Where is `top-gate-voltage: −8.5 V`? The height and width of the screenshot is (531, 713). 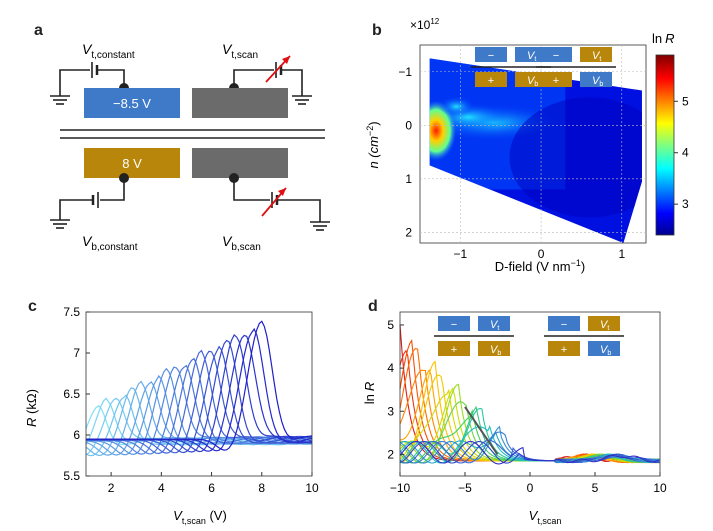 top-gate-voltage: −8.5 V is located at coordinates (132, 103).